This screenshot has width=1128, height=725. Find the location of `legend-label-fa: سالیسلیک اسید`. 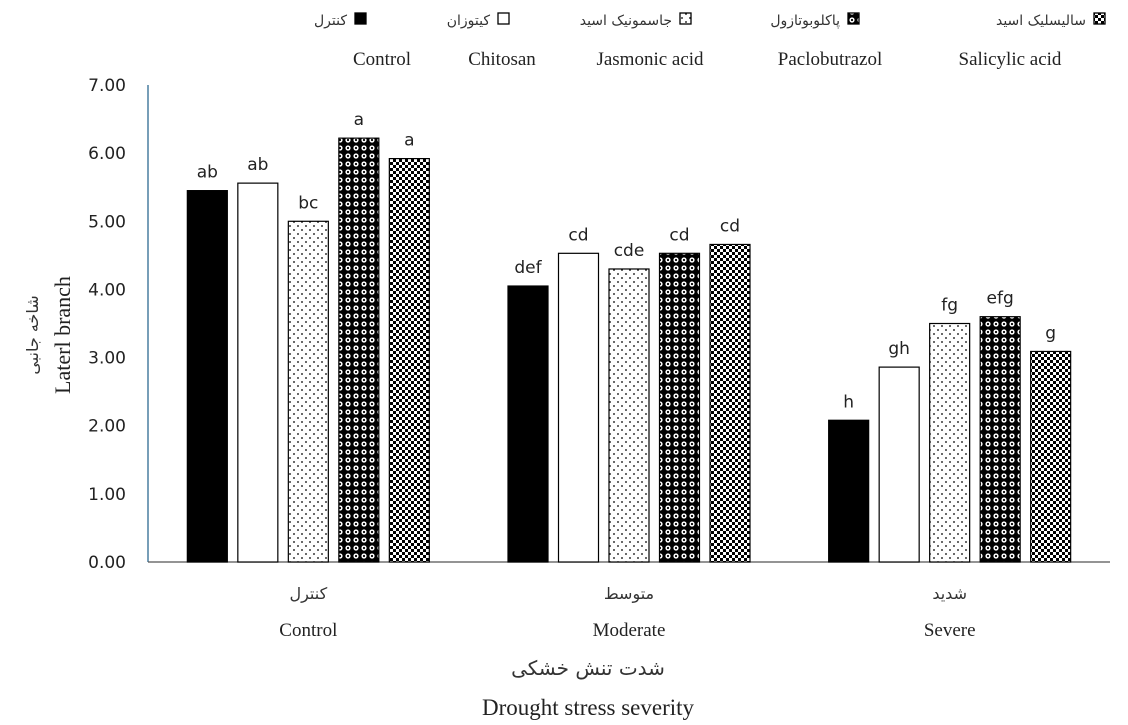

legend-label-fa: سالیسلیک اسید is located at coordinates (1041, 21).